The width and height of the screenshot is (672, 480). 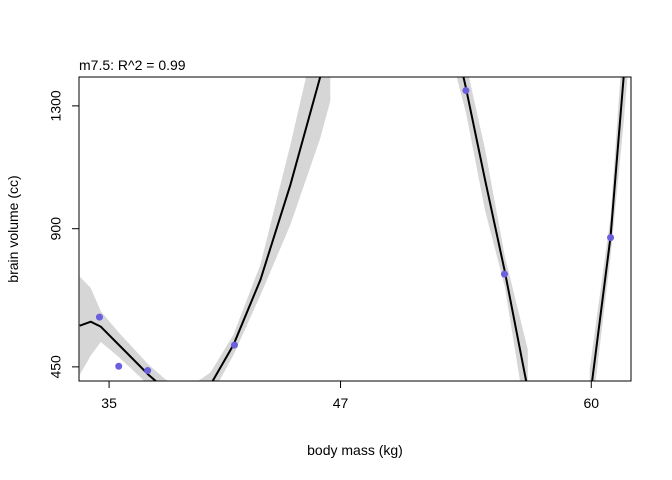 I want to click on y-tick-label: 900, so click(x=56, y=229).